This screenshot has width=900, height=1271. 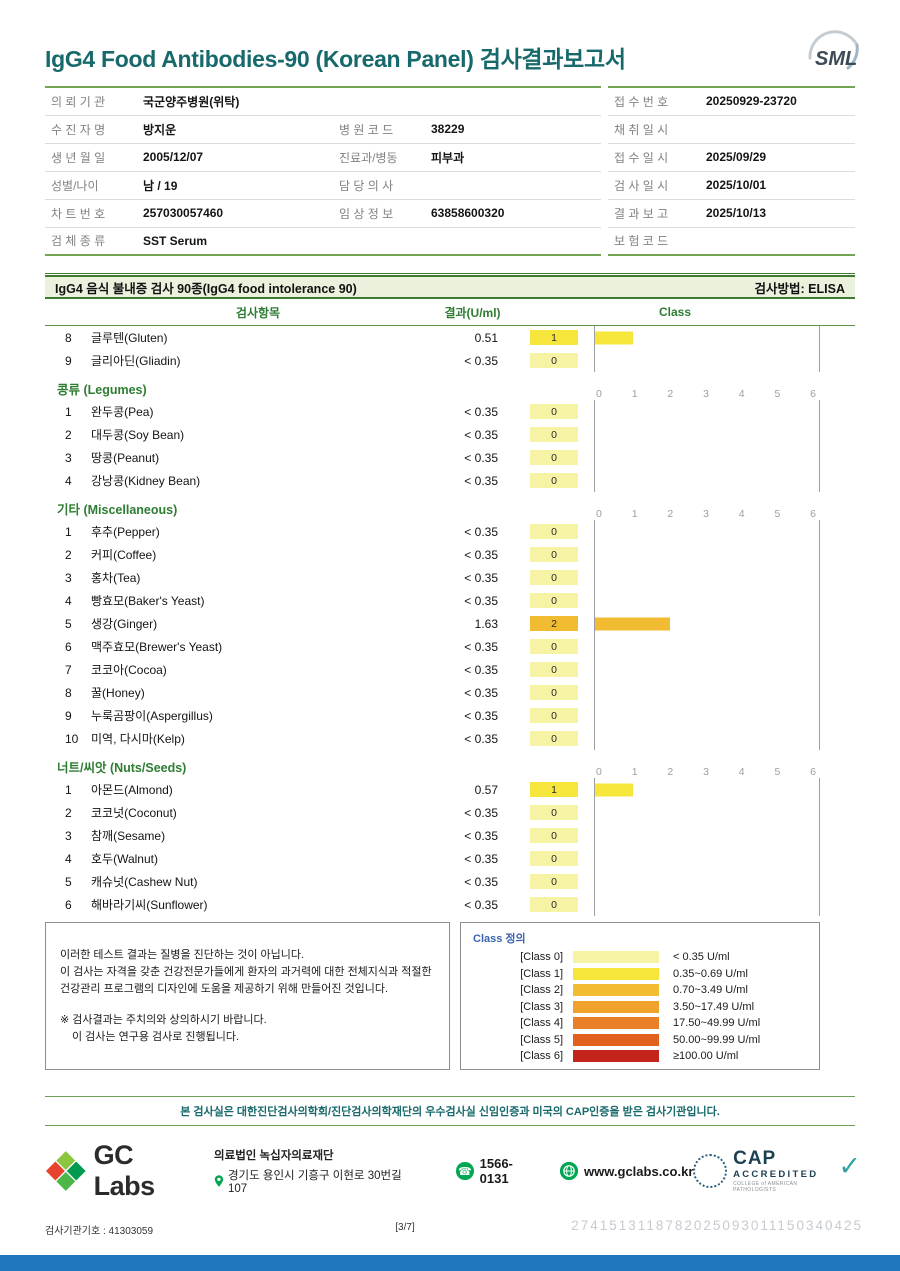 What do you see at coordinates (710, 973) in the screenshot?
I see `legend-range: 0.35~0.69 U/ml` at bounding box center [710, 973].